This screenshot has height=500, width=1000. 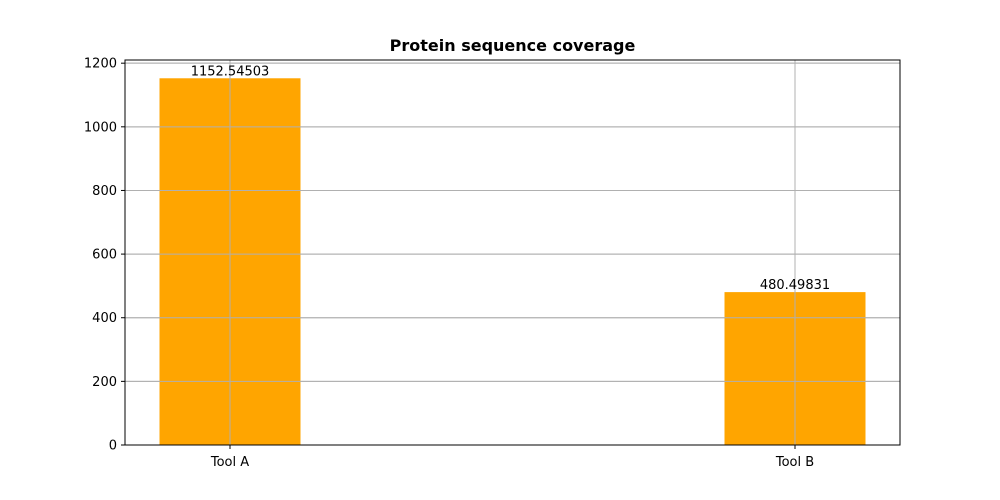 What do you see at coordinates (513, 45) in the screenshot?
I see `chart-title: Protein sequence coverage` at bounding box center [513, 45].